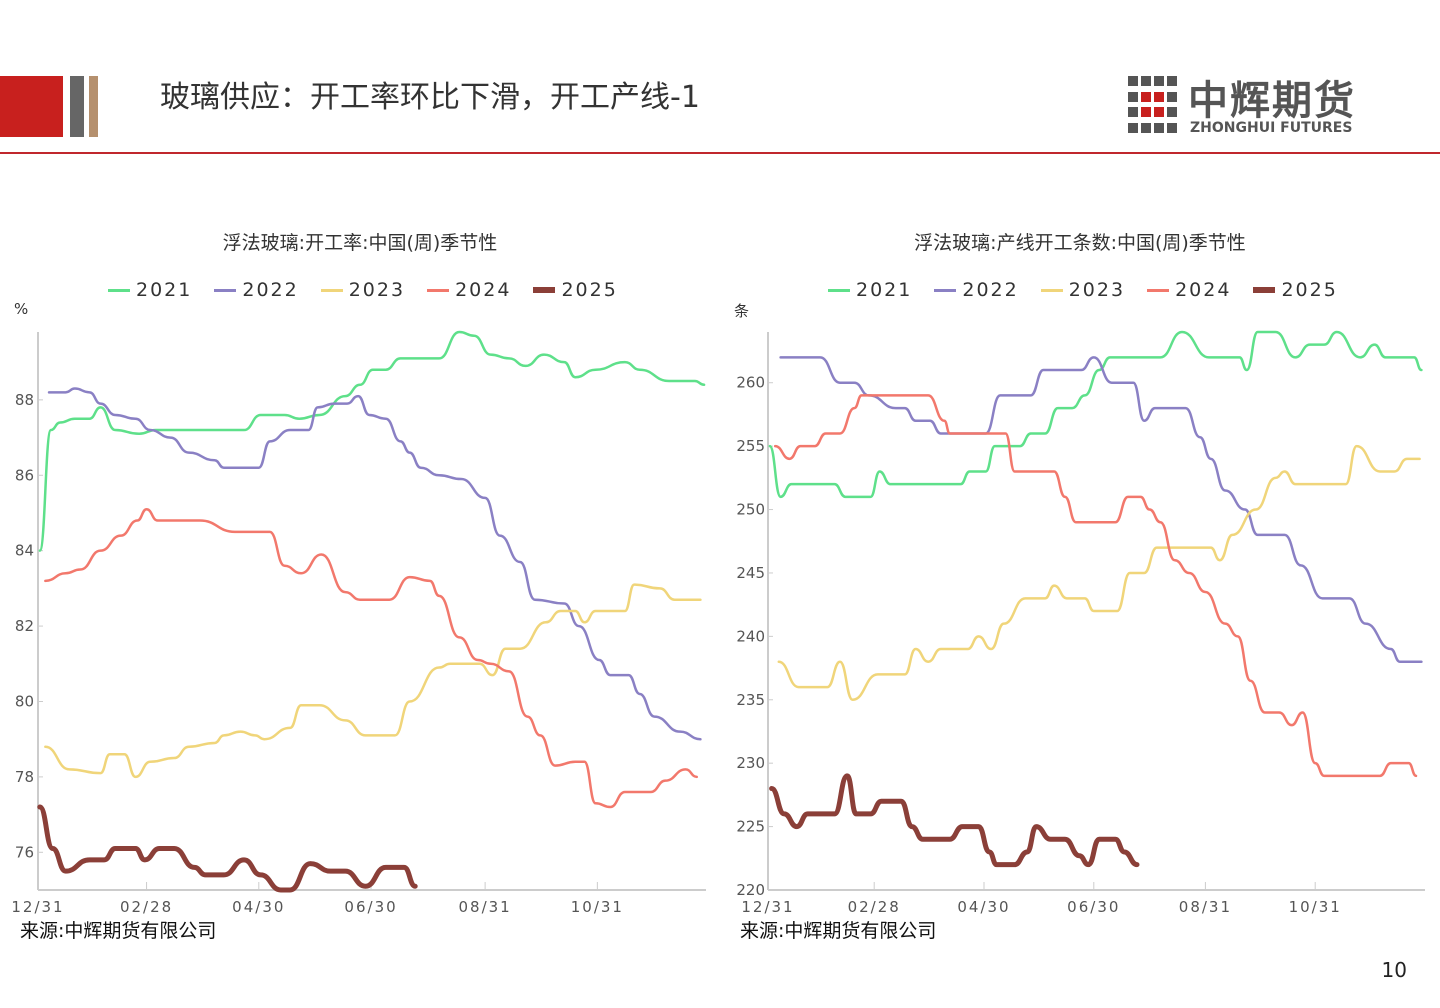 This screenshot has width=1440, height=1008. I want to click on y-tick-label: 88, so click(24, 400).